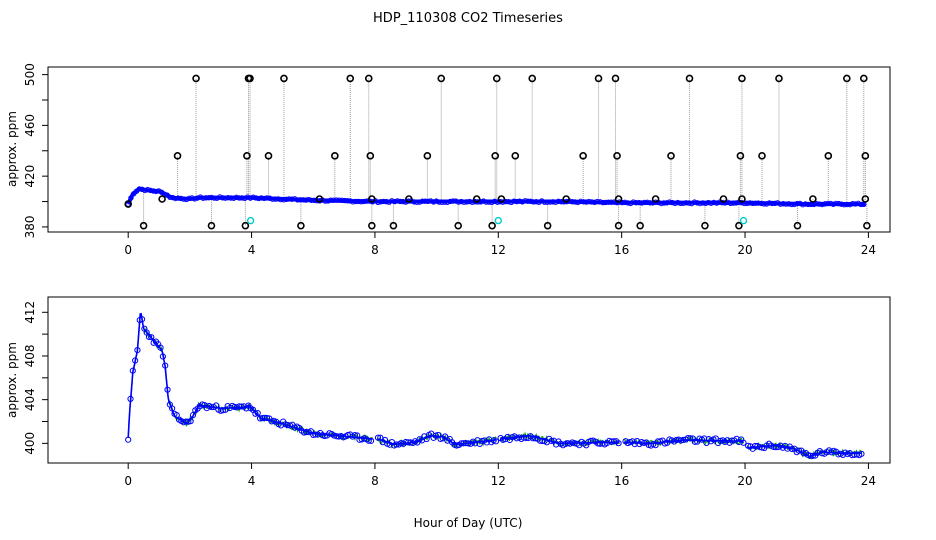  What do you see at coordinates (621, 250) in the screenshot?
I see `top-x-tick-label: 16` at bounding box center [621, 250].